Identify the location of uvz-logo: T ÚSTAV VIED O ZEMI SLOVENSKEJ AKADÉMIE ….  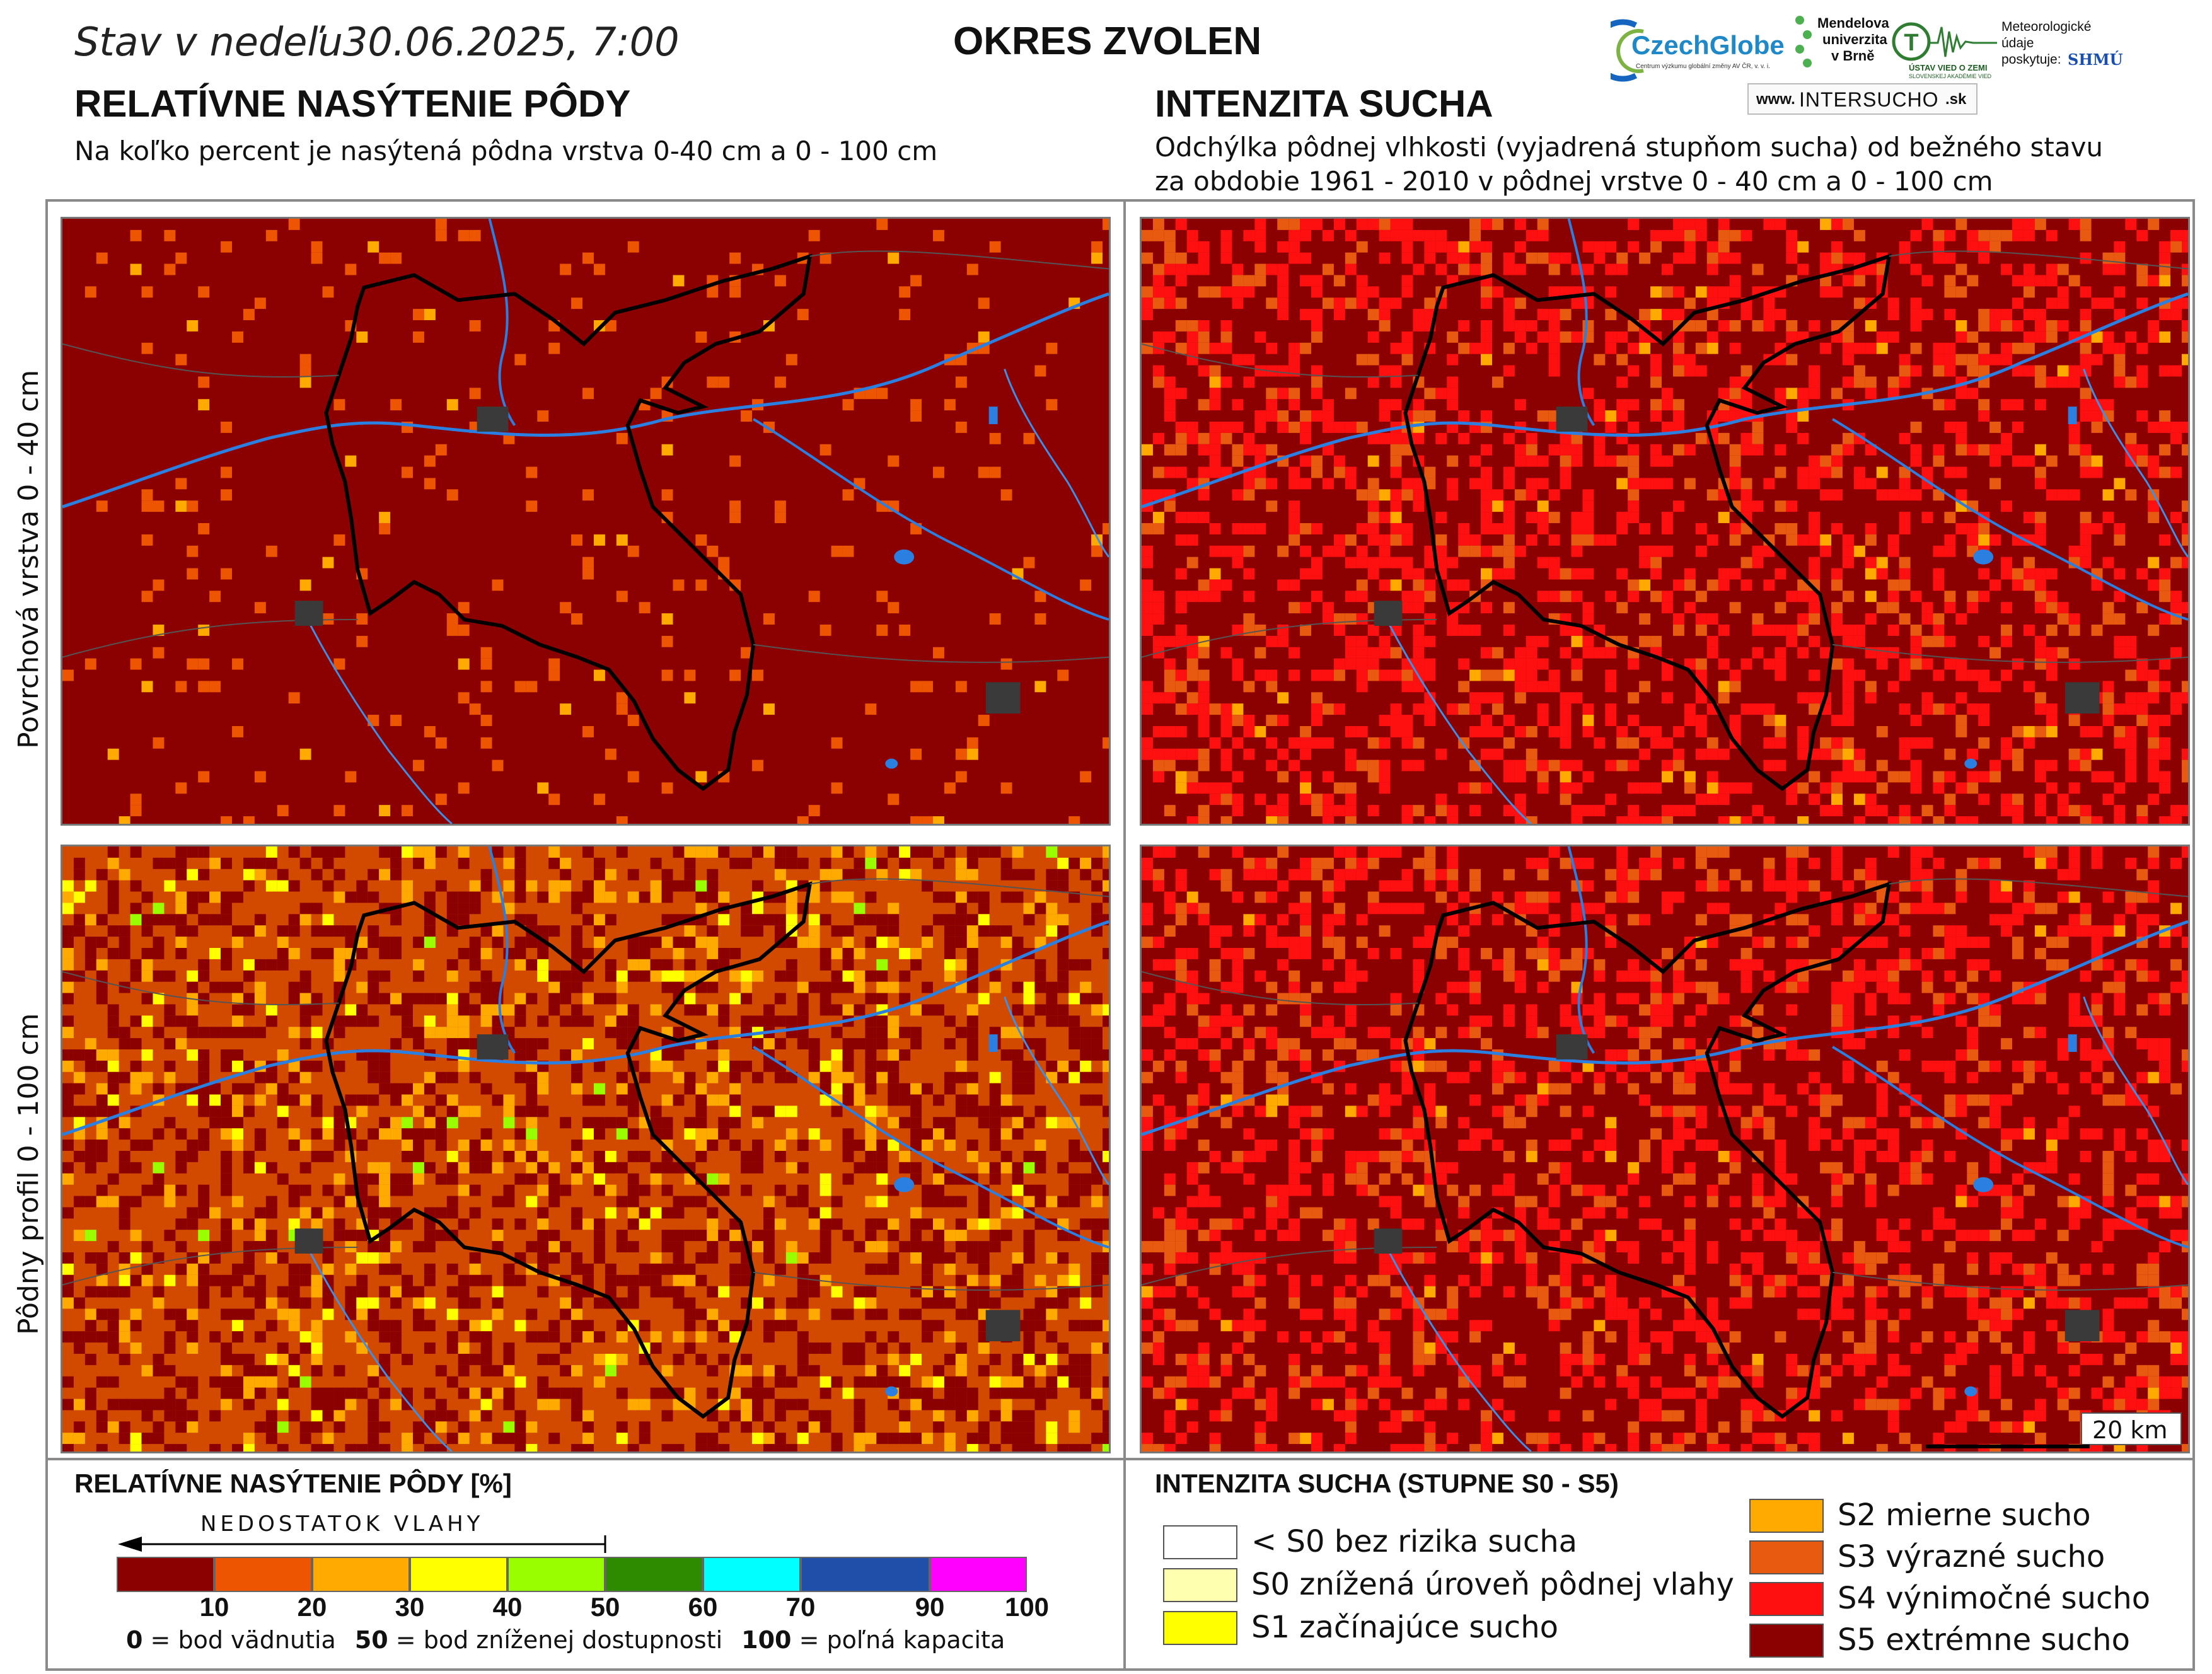
(1944, 49).